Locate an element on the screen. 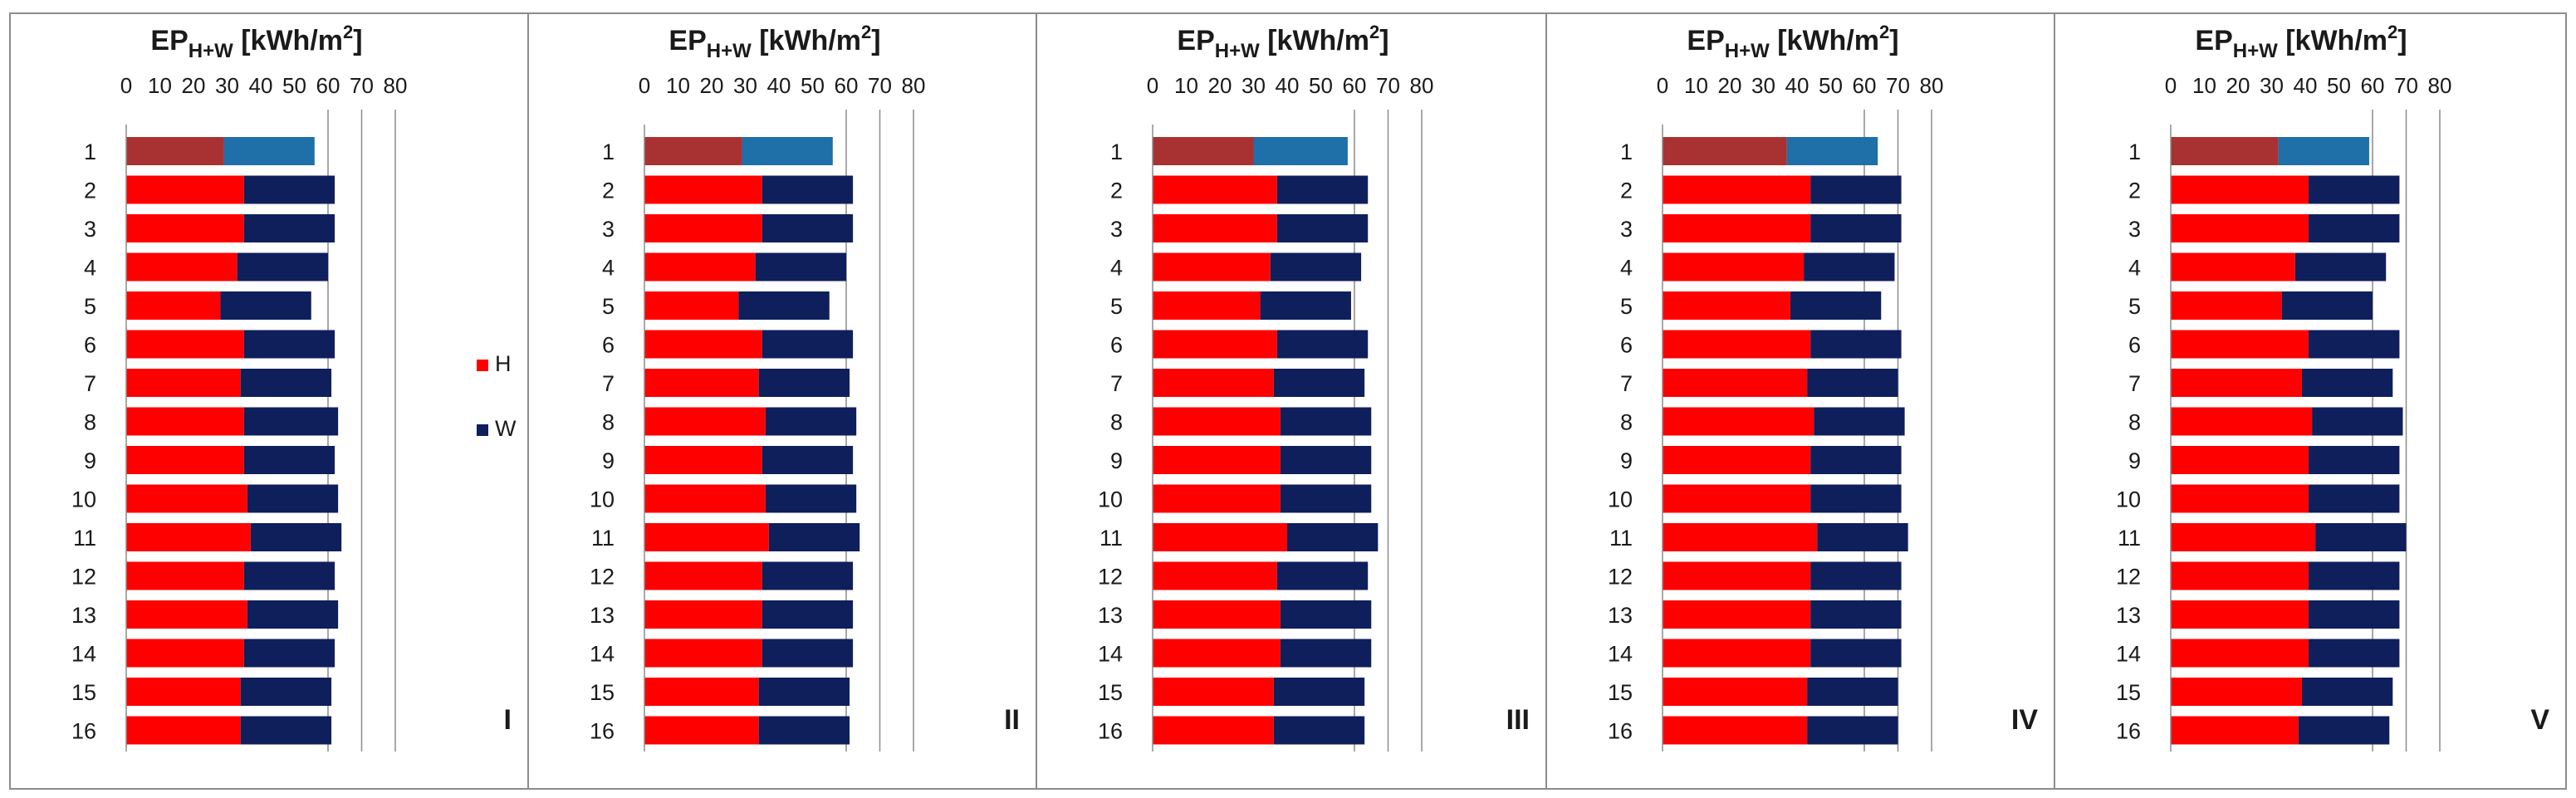 The width and height of the screenshot is (2576, 798). panel-label: III is located at coordinates (1518, 720).